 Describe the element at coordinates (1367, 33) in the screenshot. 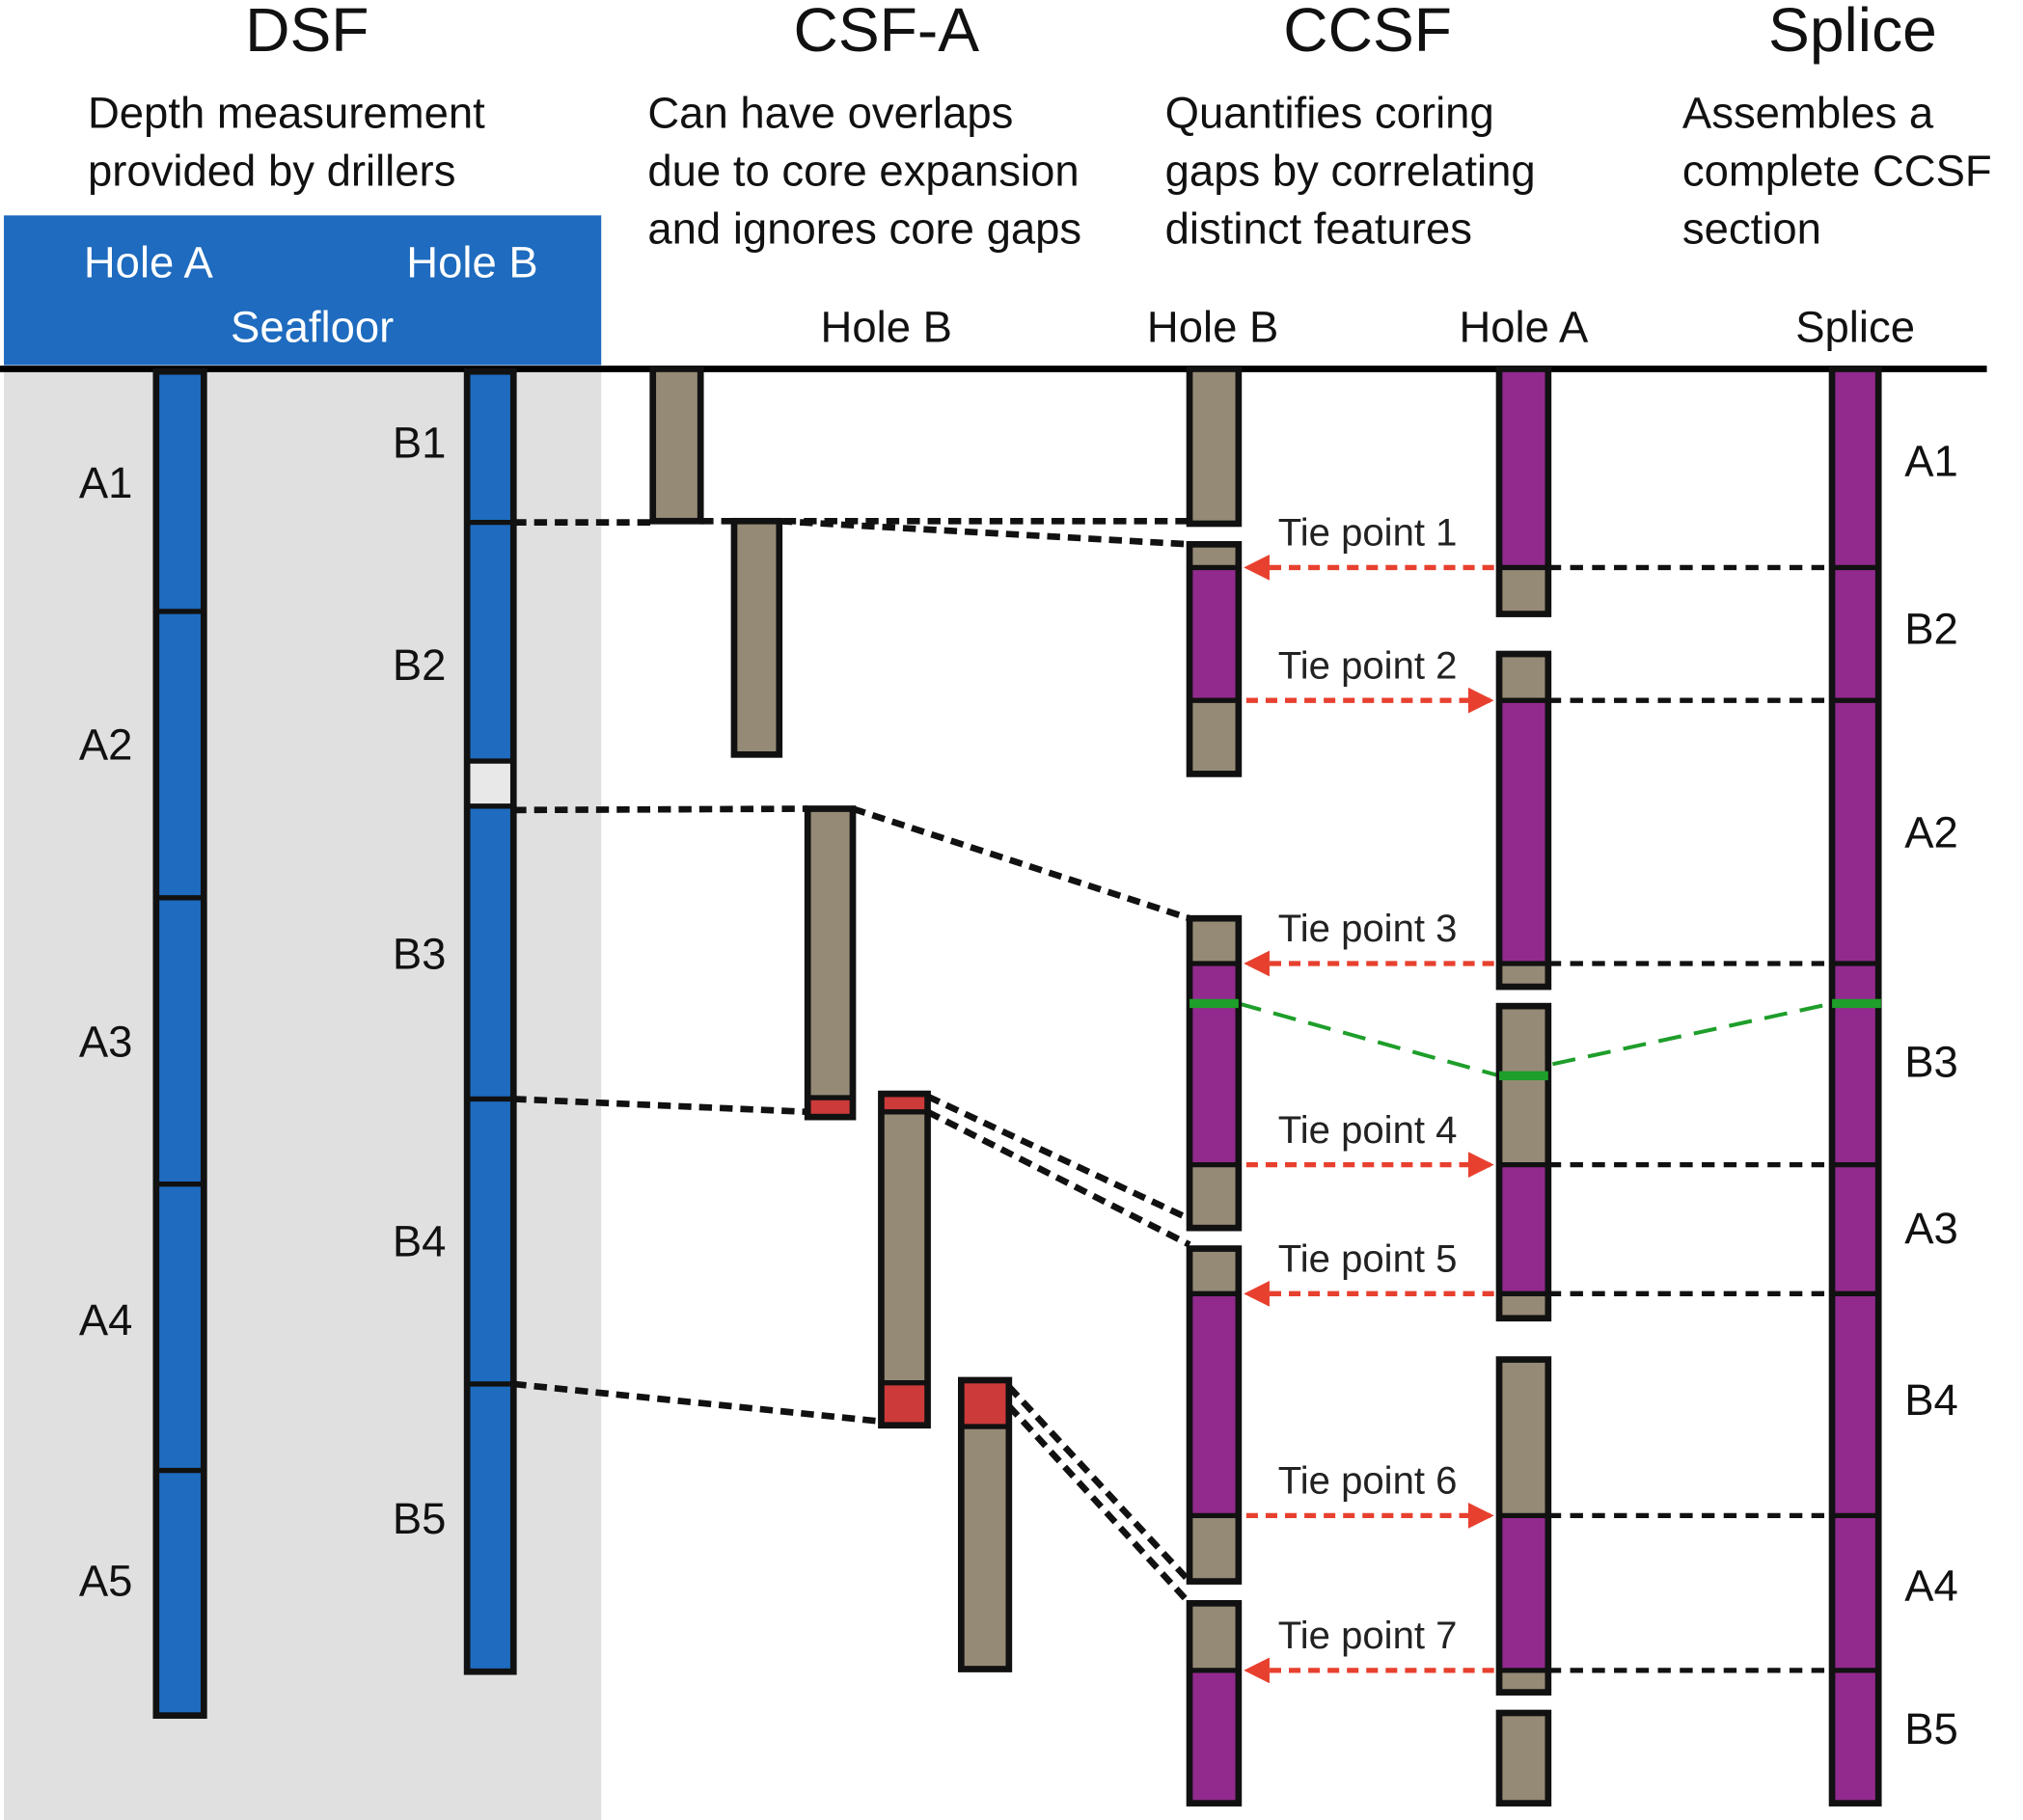

I see `column-title: CCSF` at that location.